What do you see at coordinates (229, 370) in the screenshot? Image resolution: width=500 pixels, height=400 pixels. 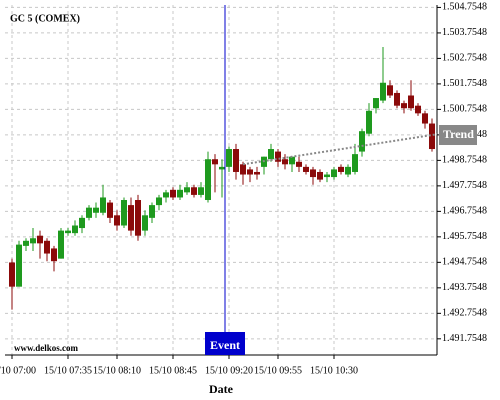 I see `x-tick-label: 15/10 09:20` at bounding box center [229, 370].